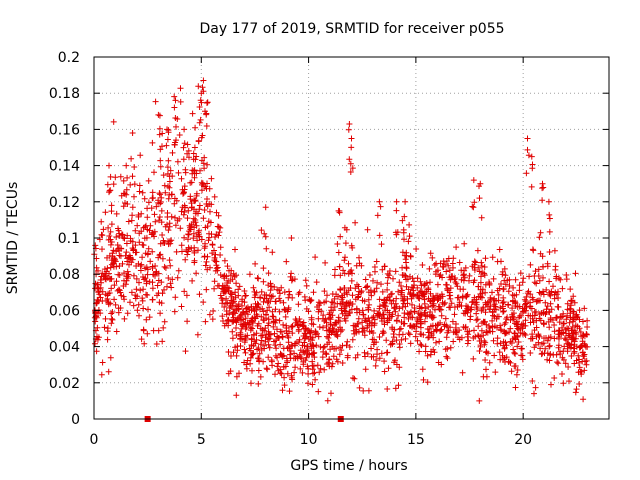  I want to click on y-tick-label: 0.2, so click(69, 58).